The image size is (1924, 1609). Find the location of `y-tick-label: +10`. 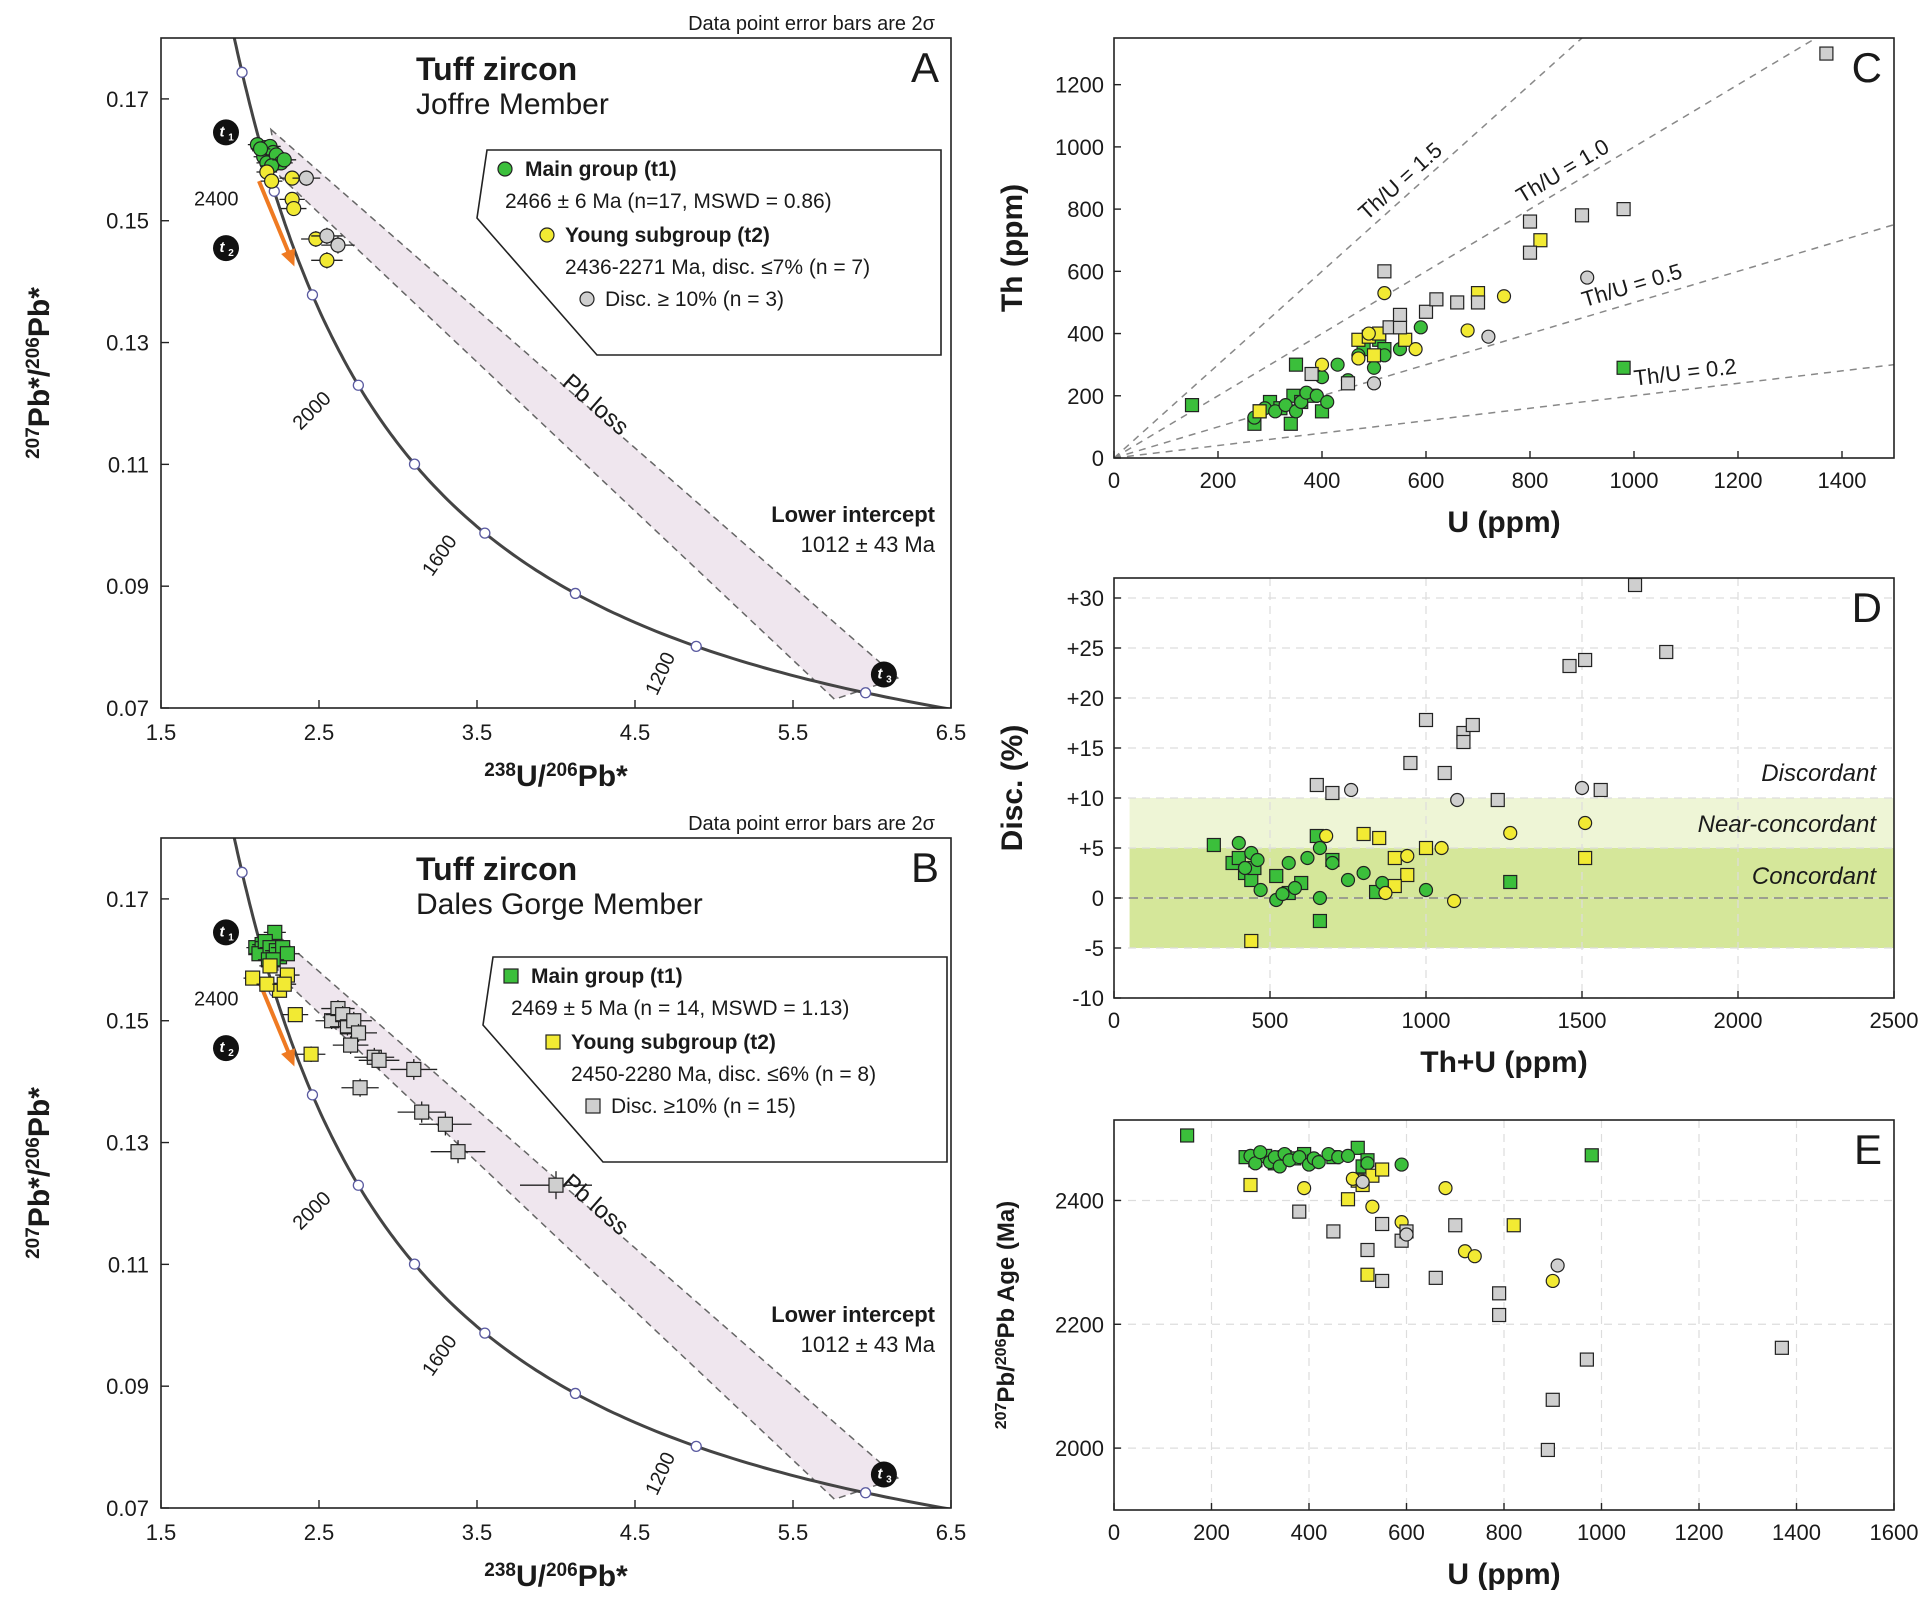

y-tick-label: +10 is located at coordinates (1085, 798).